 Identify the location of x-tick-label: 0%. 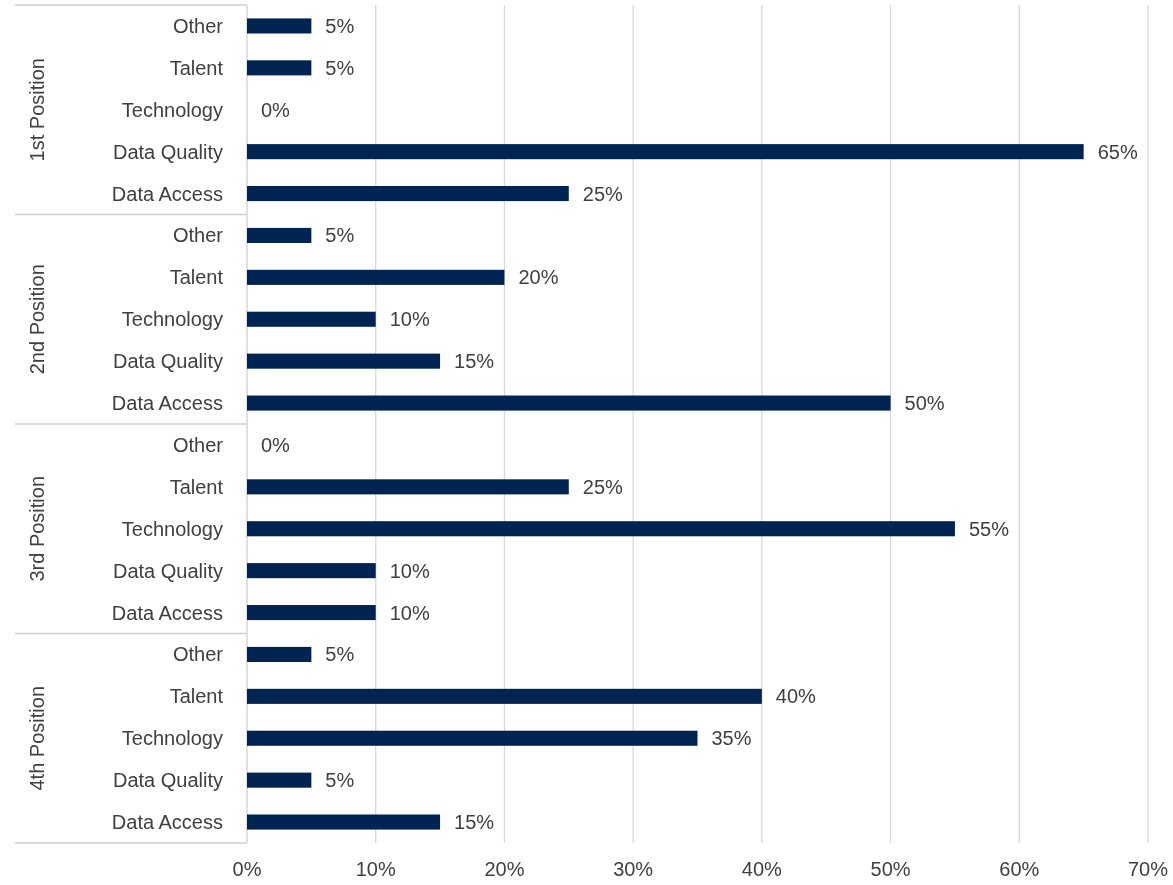
(247, 869).